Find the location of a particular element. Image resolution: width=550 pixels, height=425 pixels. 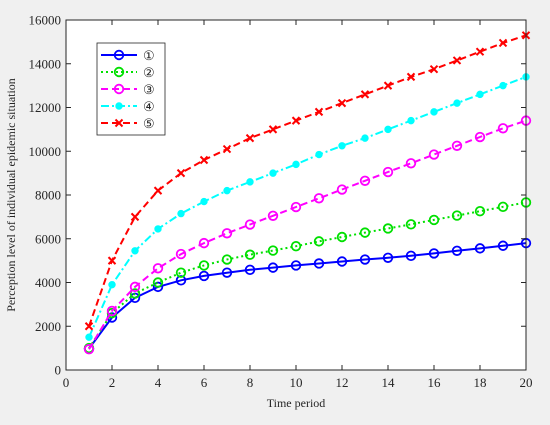

legend-item-3: ③ is located at coordinates (128, 89).